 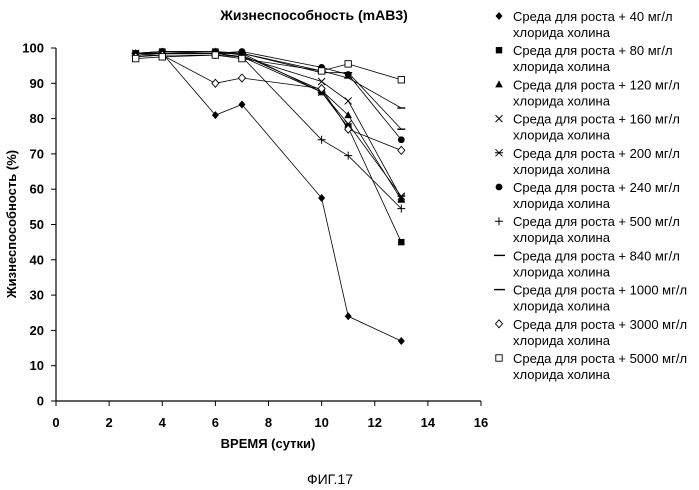 I want to click on x-axis-title: ВРЕМЯ (сутки), so click(x=268, y=443).